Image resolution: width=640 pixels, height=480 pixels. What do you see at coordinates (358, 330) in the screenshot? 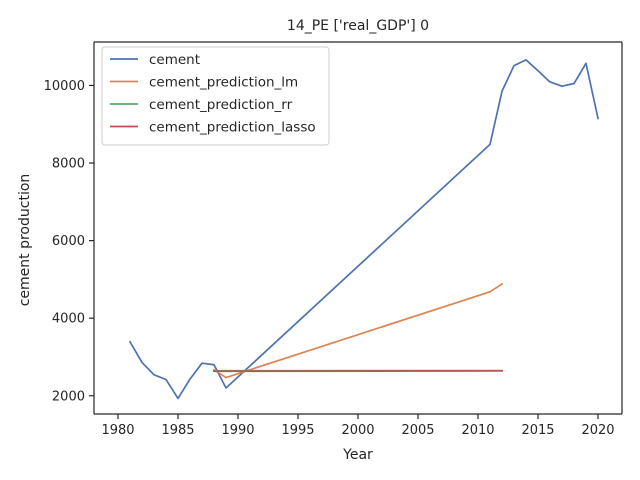
I see `series-line-cement-prediction-lm` at bounding box center [358, 330].